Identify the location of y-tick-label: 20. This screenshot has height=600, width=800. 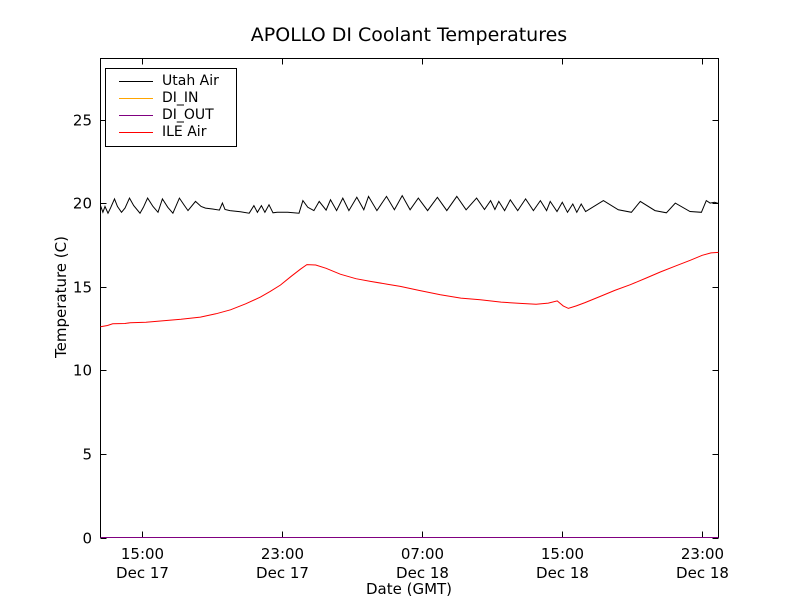
(82, 204).